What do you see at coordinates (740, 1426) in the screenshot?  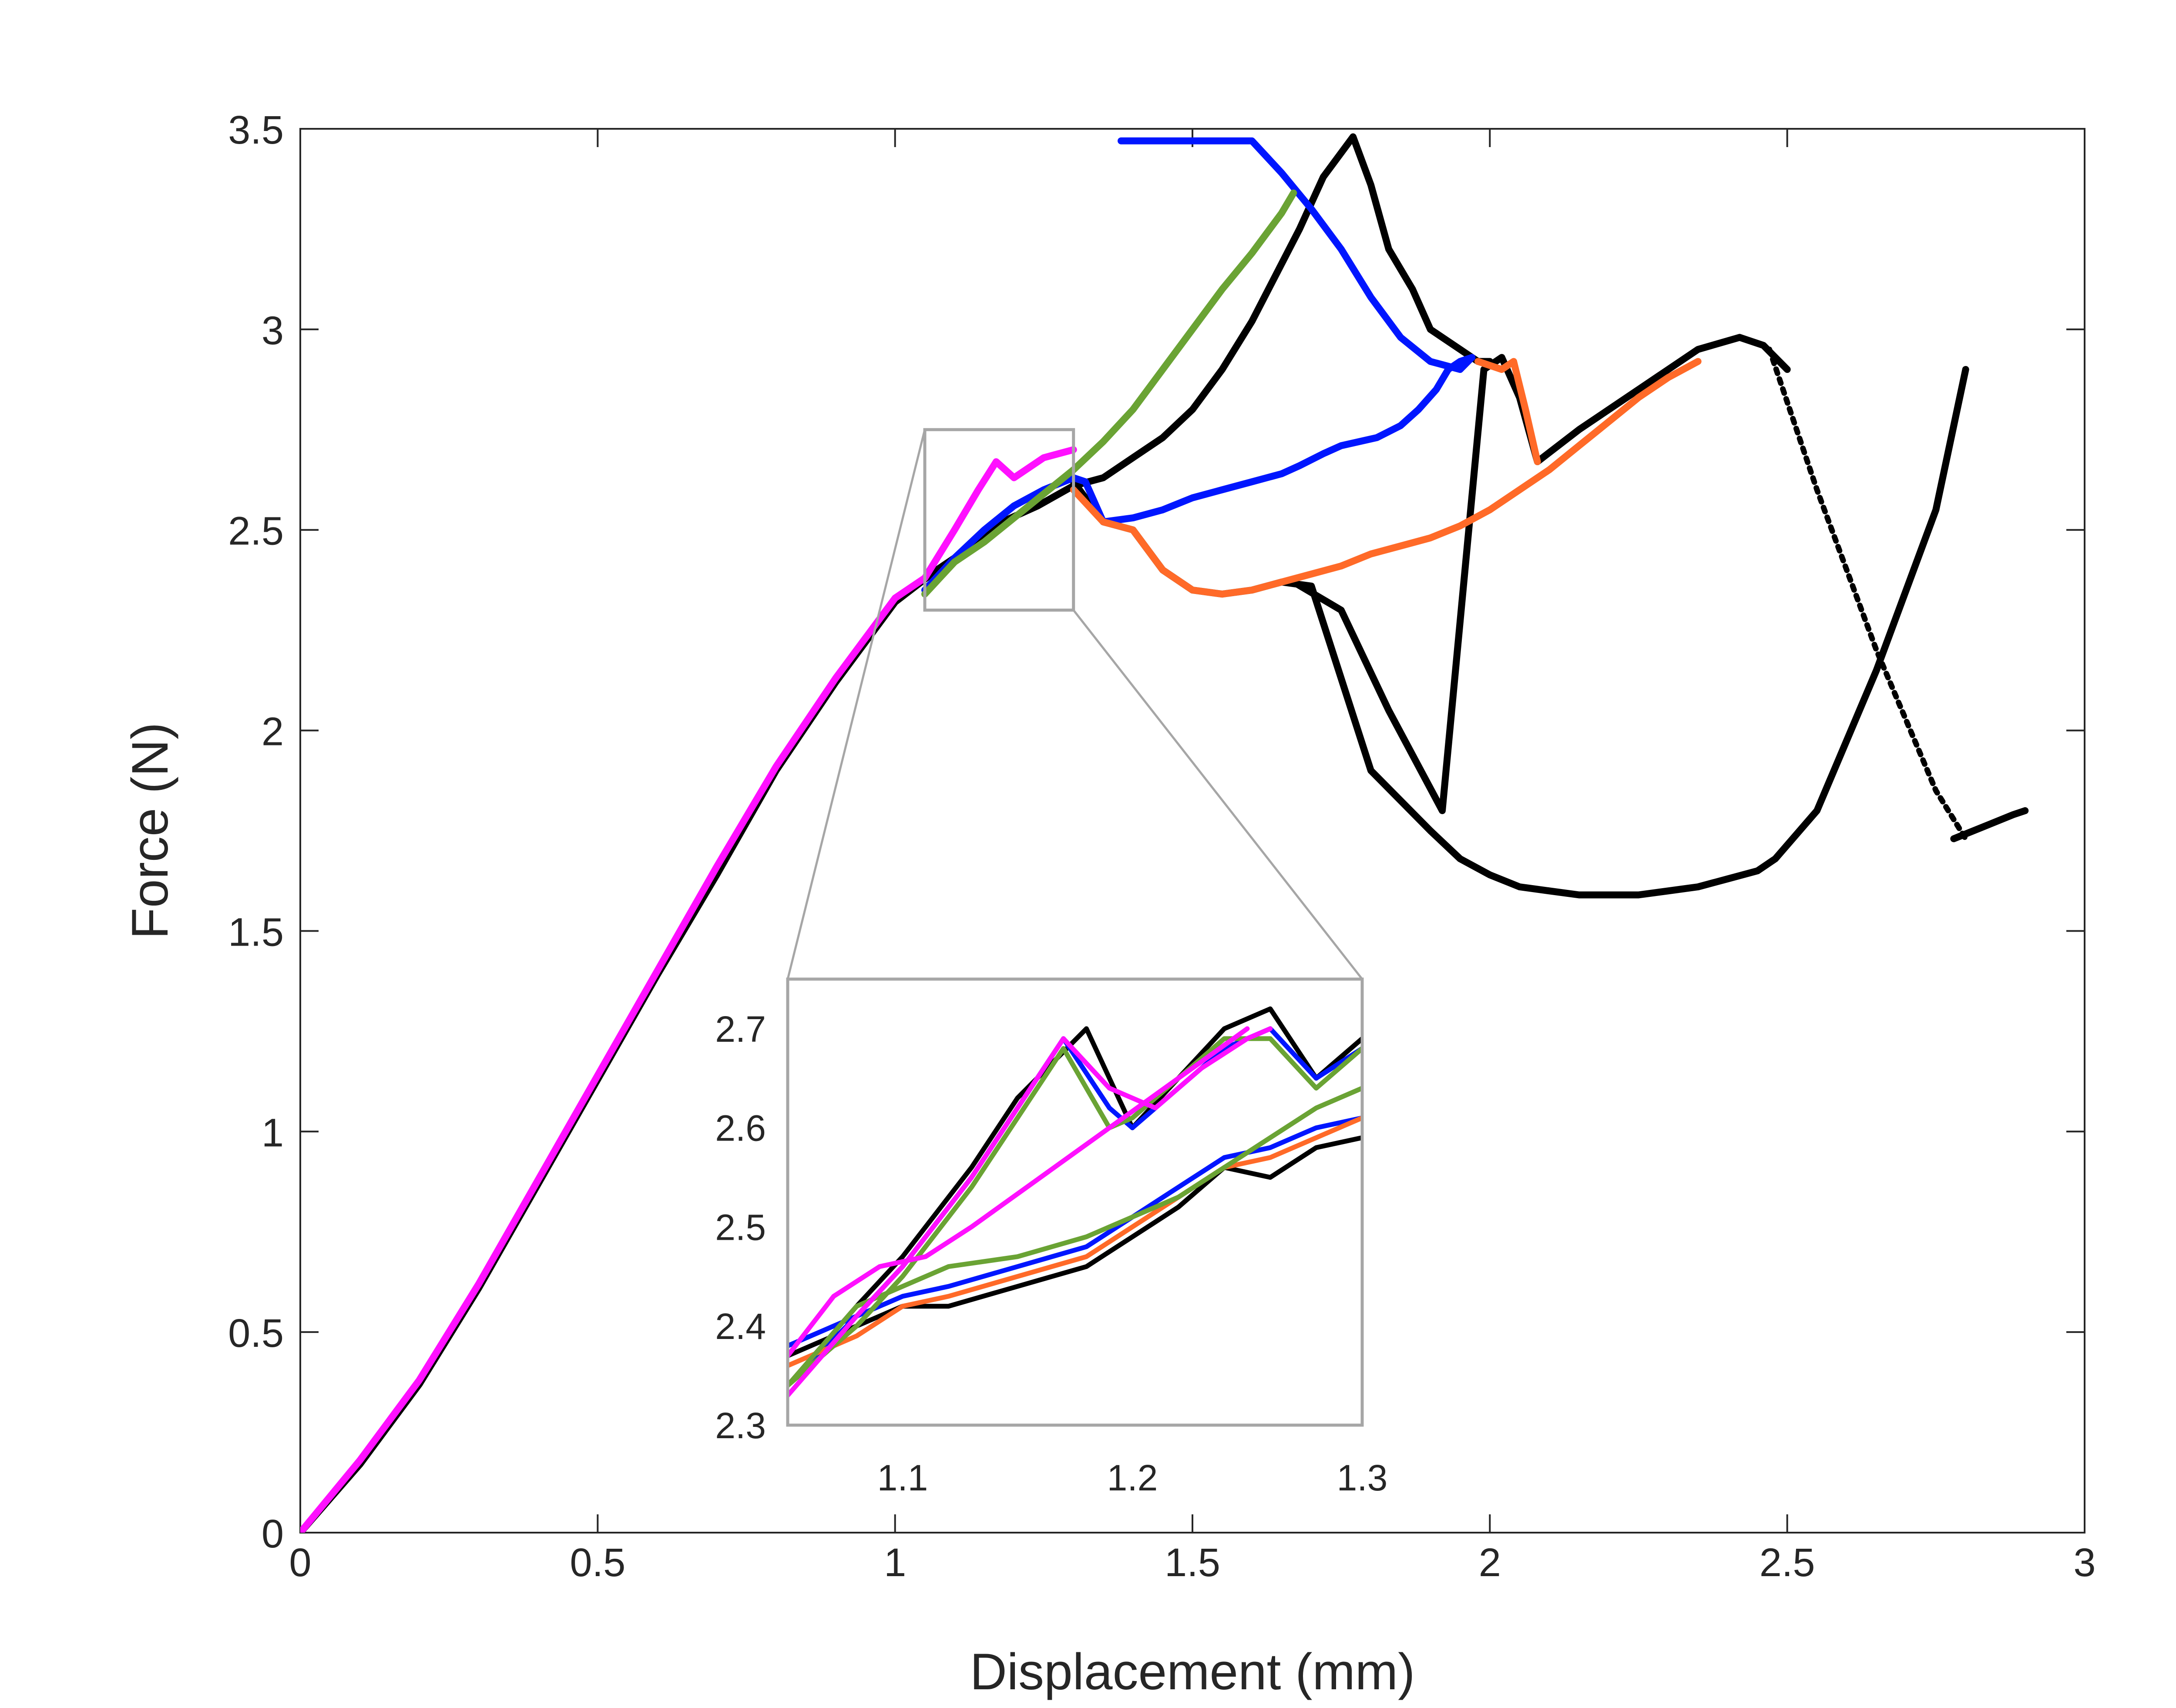 I see `inset-ytick-label: 2.3` at bounding box center [740, 1426].